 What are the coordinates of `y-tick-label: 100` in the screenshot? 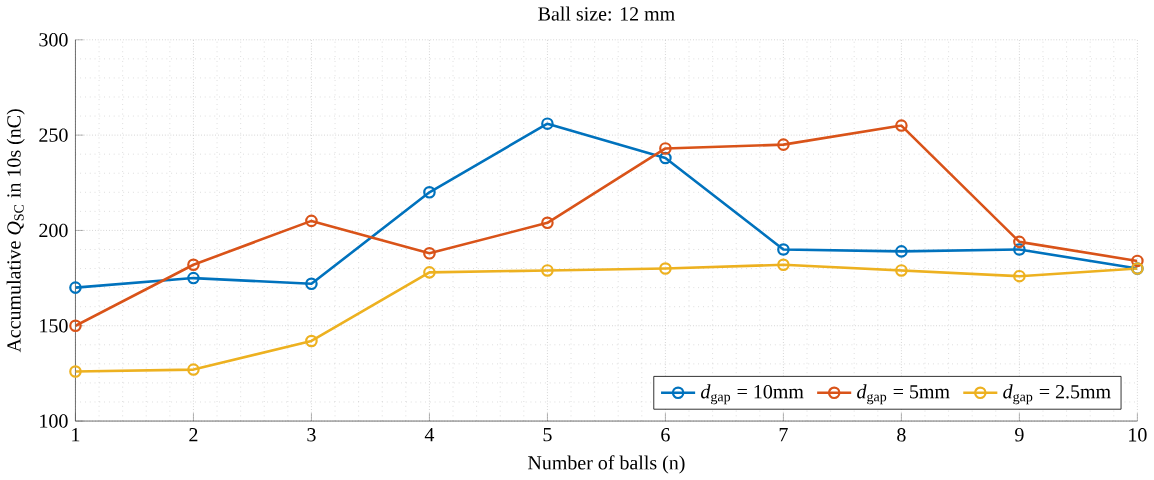 It's located at (54, 421).